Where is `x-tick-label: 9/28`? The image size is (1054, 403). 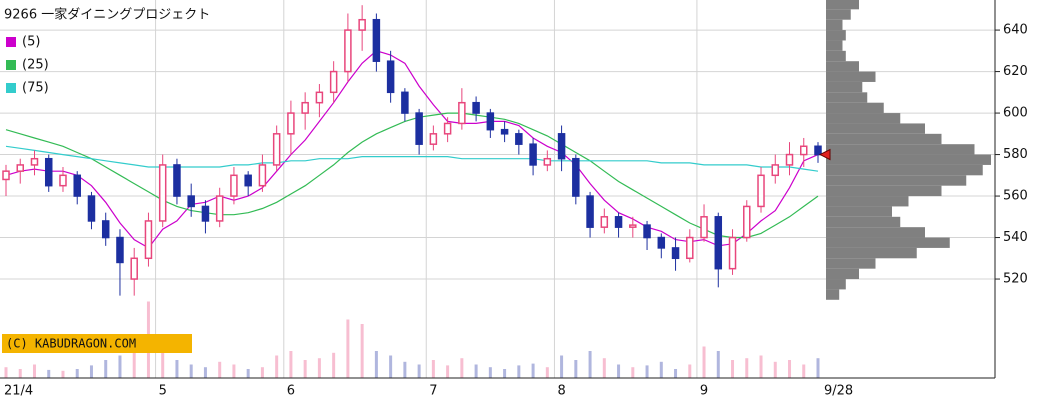
x-tick-label: 9/28 is located at coordinates (838, 391).